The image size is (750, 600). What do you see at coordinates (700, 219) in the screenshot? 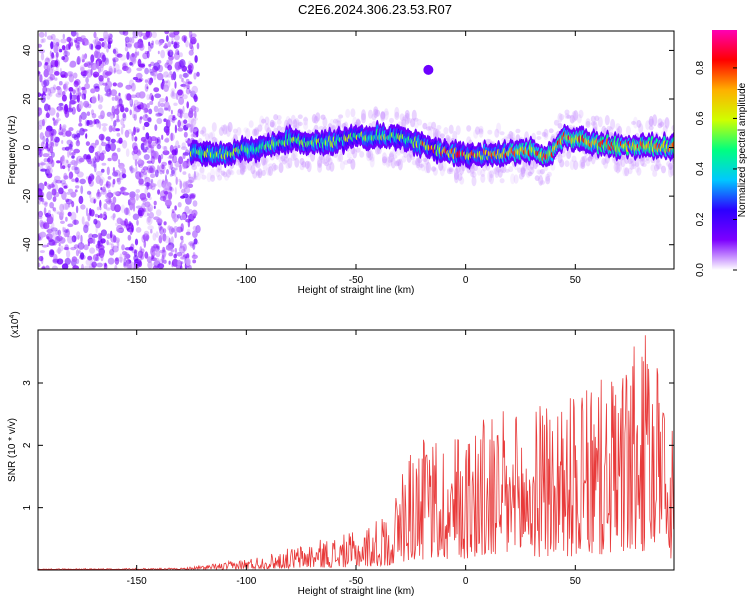
I see `colorbar-tick-label: 0.2` at bounding box center [700, 219].